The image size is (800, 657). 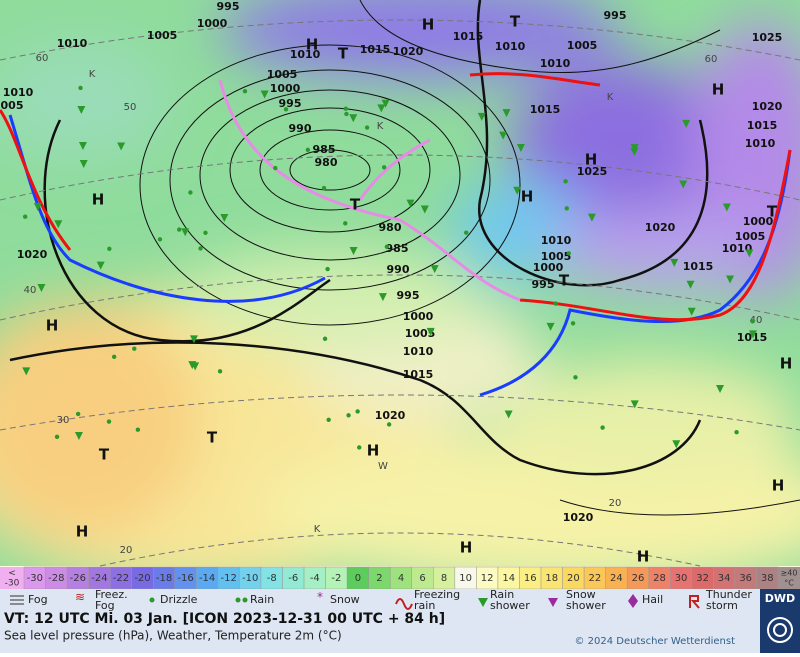 What do you see at coordinates (465, 578) in the screenshot?
I see `scale-label: 10` at bounding box center [465, 578].